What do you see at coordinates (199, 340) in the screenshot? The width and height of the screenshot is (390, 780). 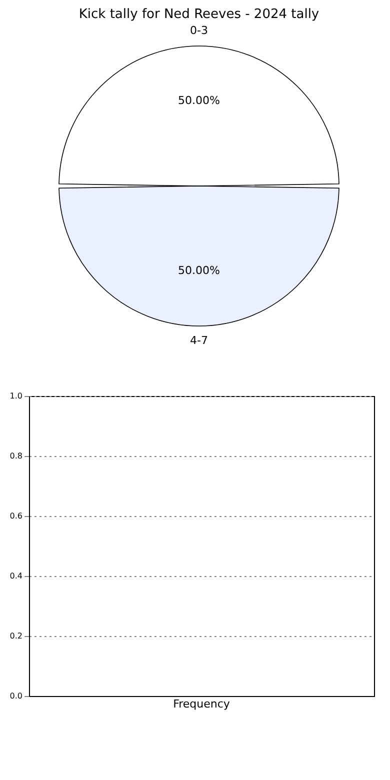 I see `slice-label: 4-7` at bounding box center [199, 340].